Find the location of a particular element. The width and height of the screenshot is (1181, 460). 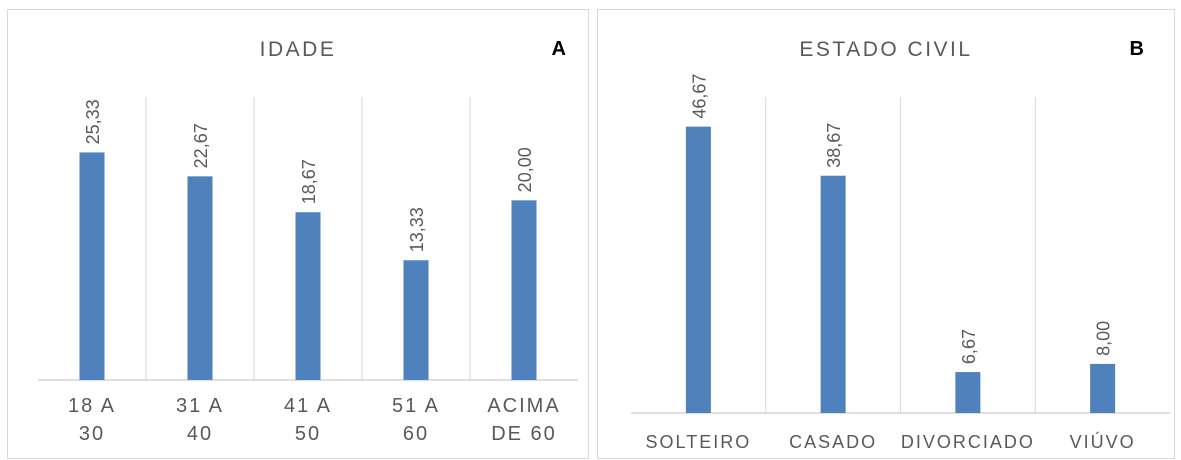

category-label: 60 is located at coordinates (416, 434).